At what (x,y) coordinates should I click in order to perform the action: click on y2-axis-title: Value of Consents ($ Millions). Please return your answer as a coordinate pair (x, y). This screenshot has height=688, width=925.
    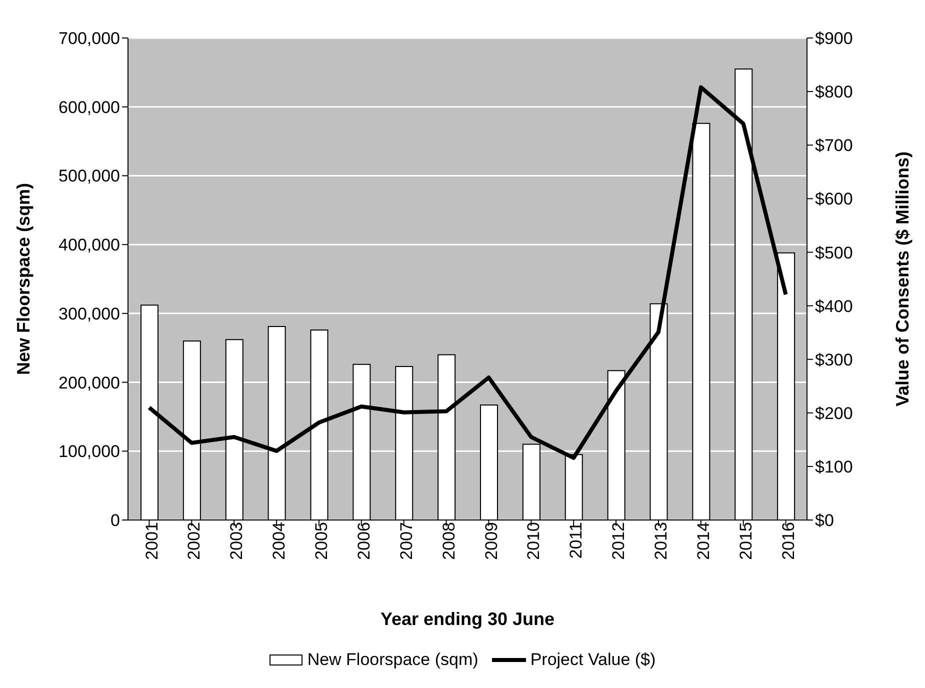
    Looking at the image, I should click on (902, 279).